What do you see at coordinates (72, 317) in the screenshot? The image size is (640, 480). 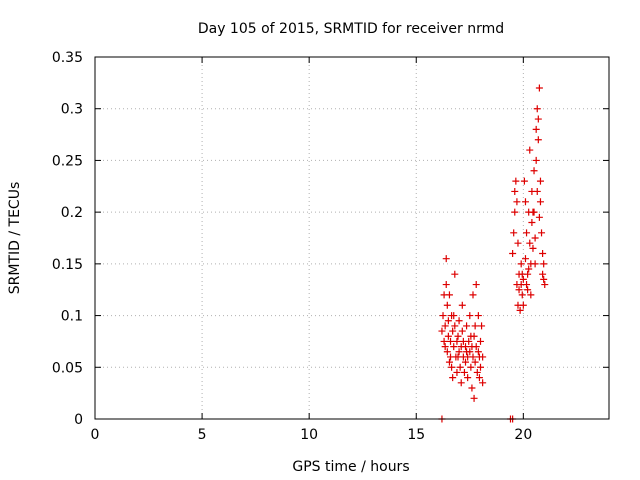 I see `y-tick-label: 0.1` at bounding box center [72, 317].